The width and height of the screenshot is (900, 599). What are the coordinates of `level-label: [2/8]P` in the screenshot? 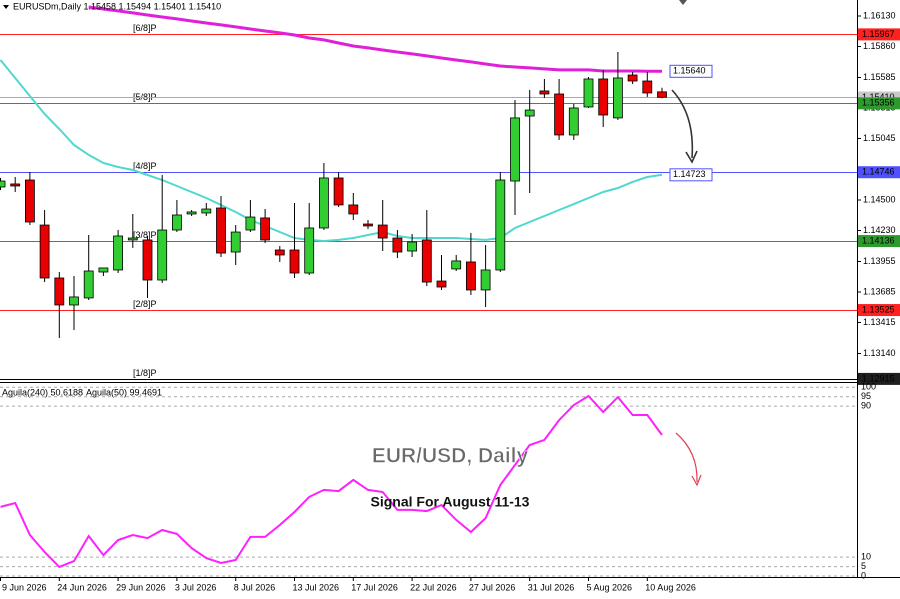 It's located at (145, 304).